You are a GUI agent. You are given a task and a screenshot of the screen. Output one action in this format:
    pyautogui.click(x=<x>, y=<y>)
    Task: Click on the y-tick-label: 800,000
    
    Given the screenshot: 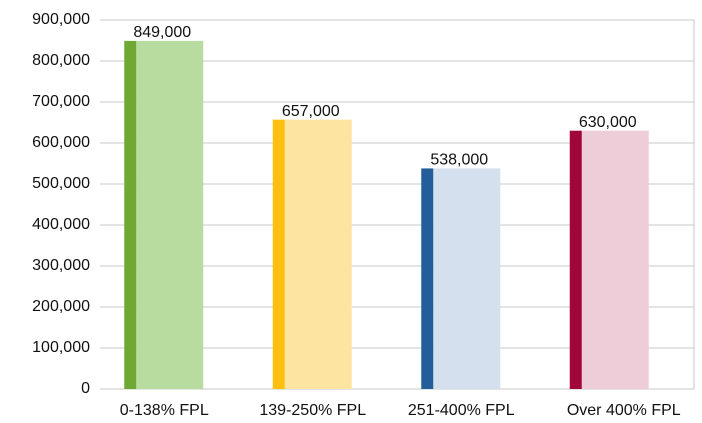 What is the action you would take?
    pyautogui.click(x=61, y=60)
    